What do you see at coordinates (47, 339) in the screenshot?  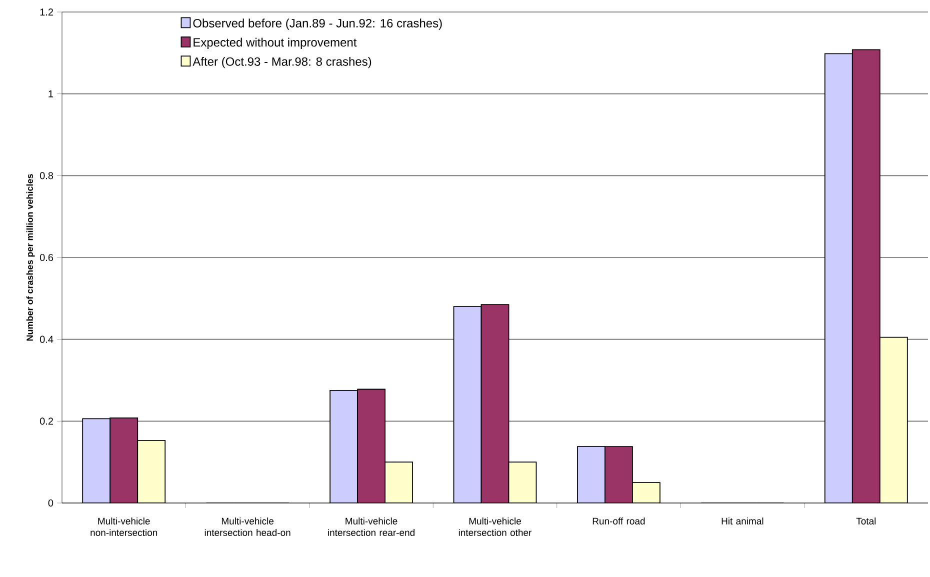 I see `y-tick-label: 0.4` at bounding box center [47, 339].